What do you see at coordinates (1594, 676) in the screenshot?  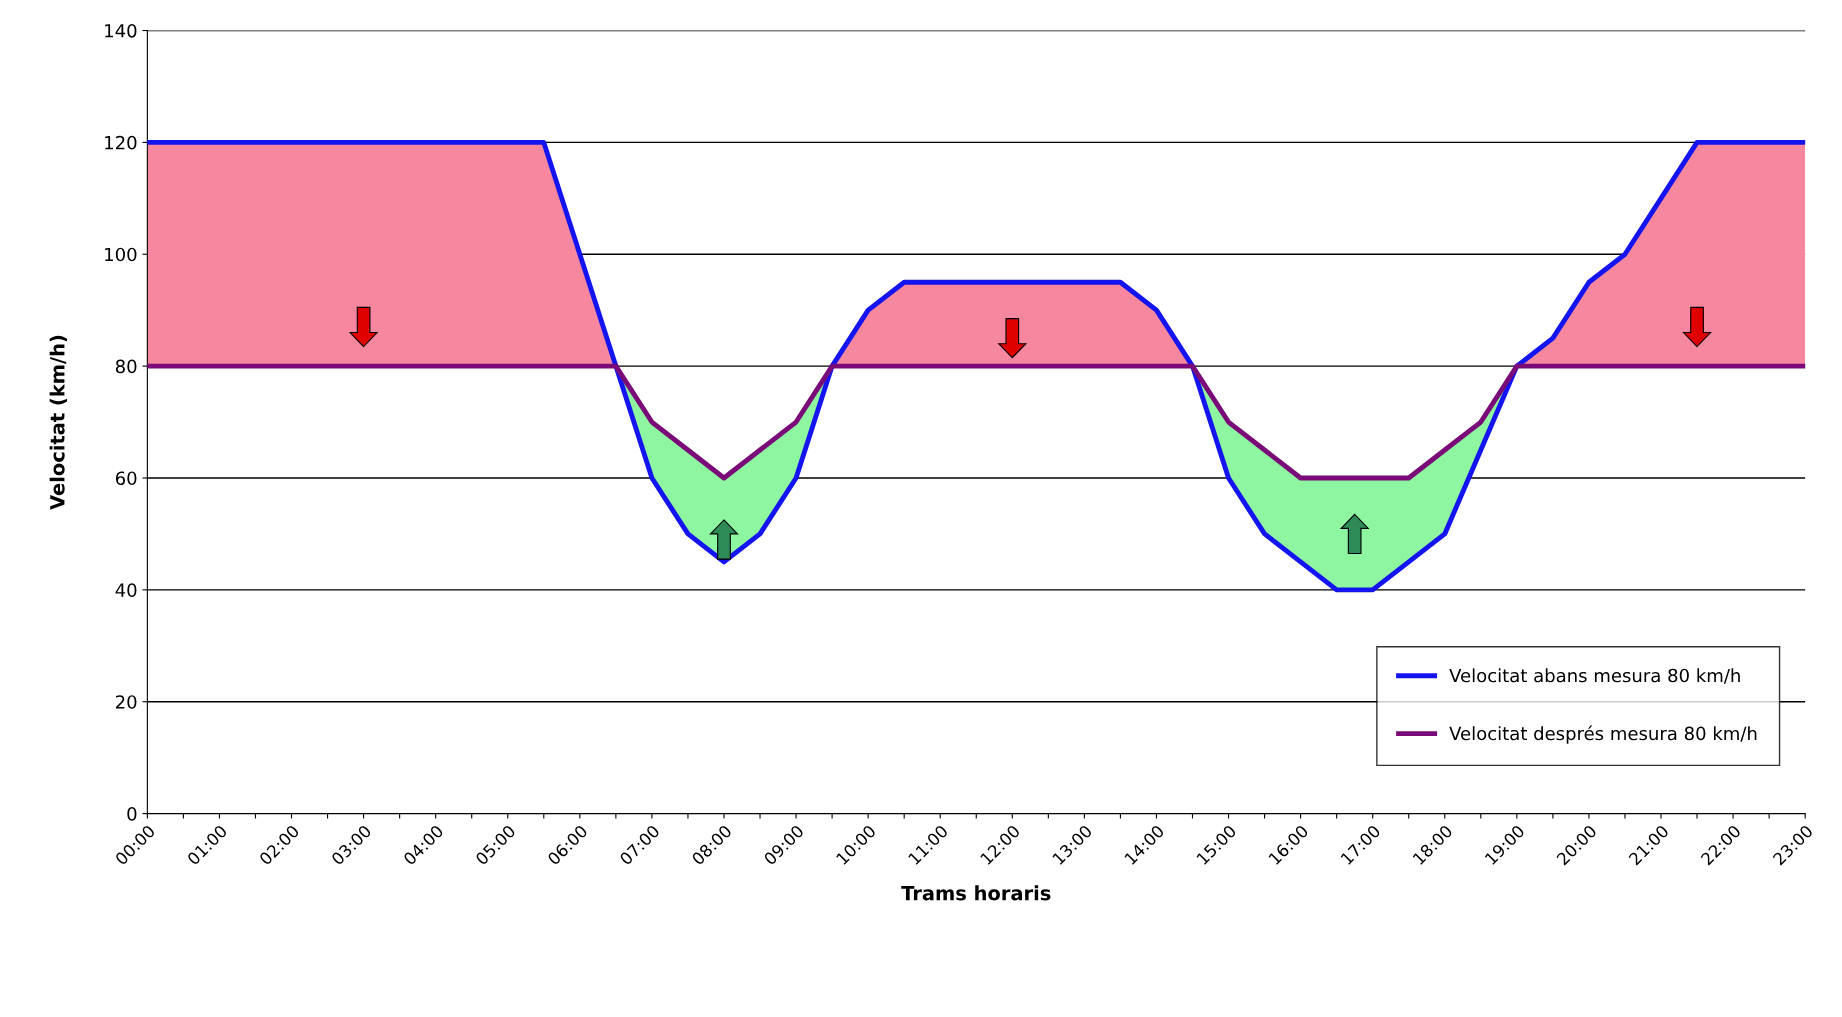 I see `legend-label: Velocitat abans mesura 80 km/h` at bounding box center [1594, 676].